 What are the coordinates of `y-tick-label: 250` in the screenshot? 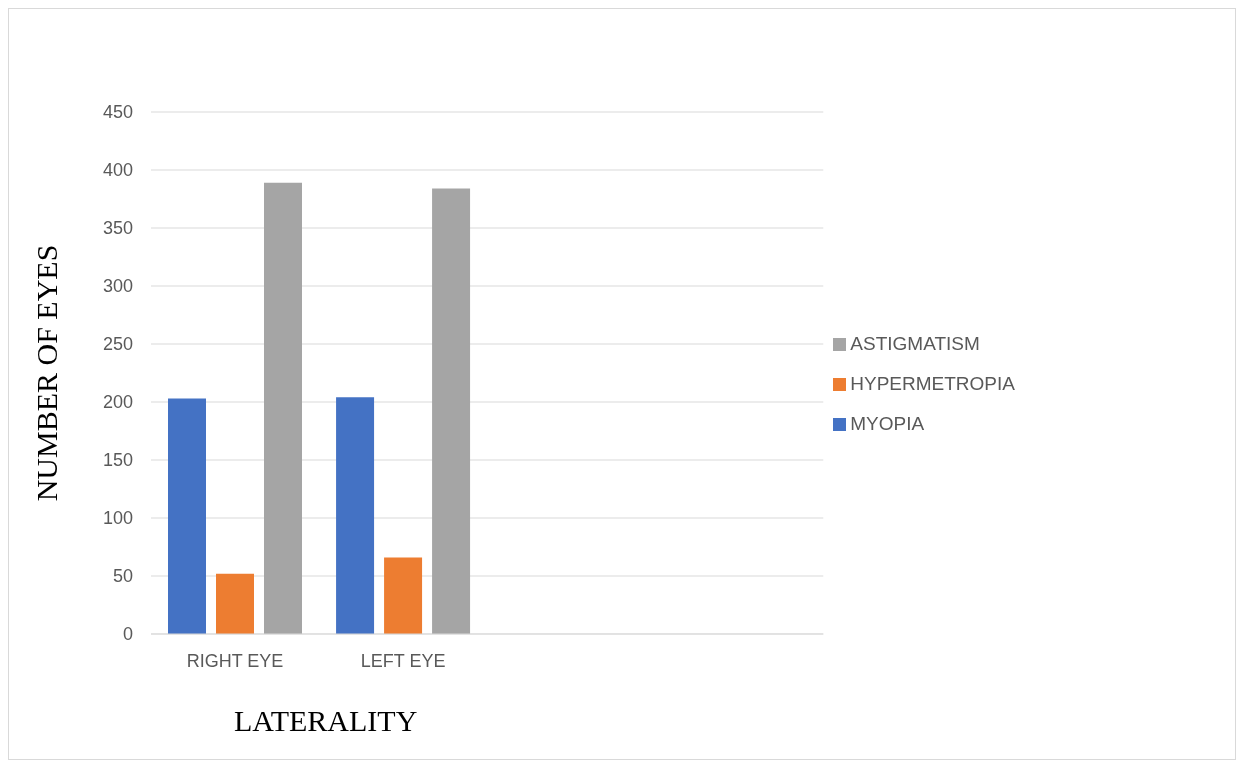 It's located at (117, 344).